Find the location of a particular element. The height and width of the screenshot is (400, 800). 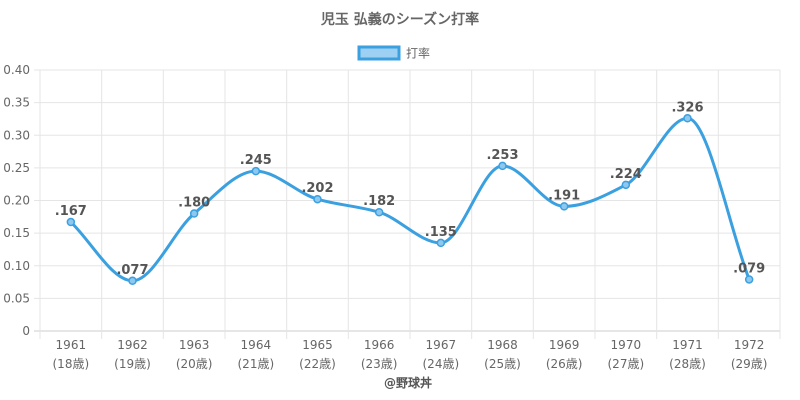

x-tick-age-label: (24歳) is located at coordinates (441, 364).